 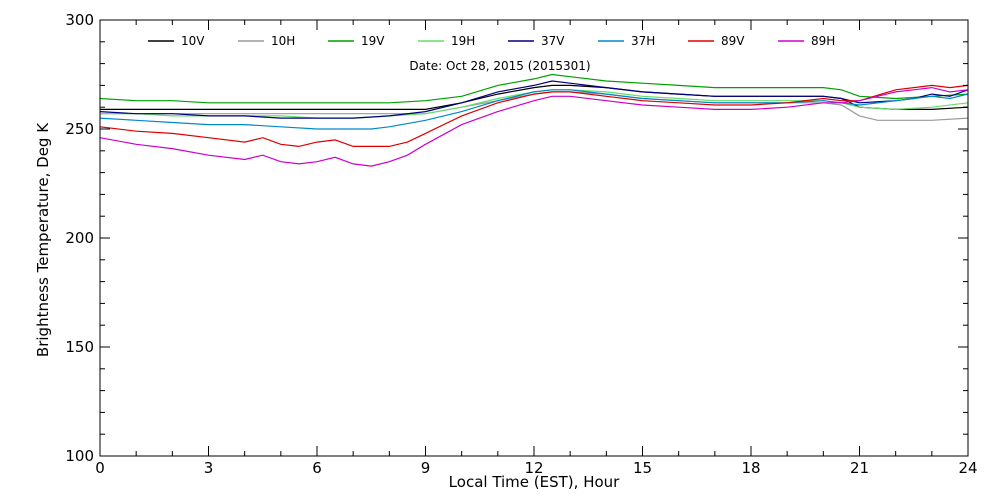 What do you see at coordinates (79, 347) in the screenshot?
I see `y-tick-label-150: 150` at bounding box center [79, 347].